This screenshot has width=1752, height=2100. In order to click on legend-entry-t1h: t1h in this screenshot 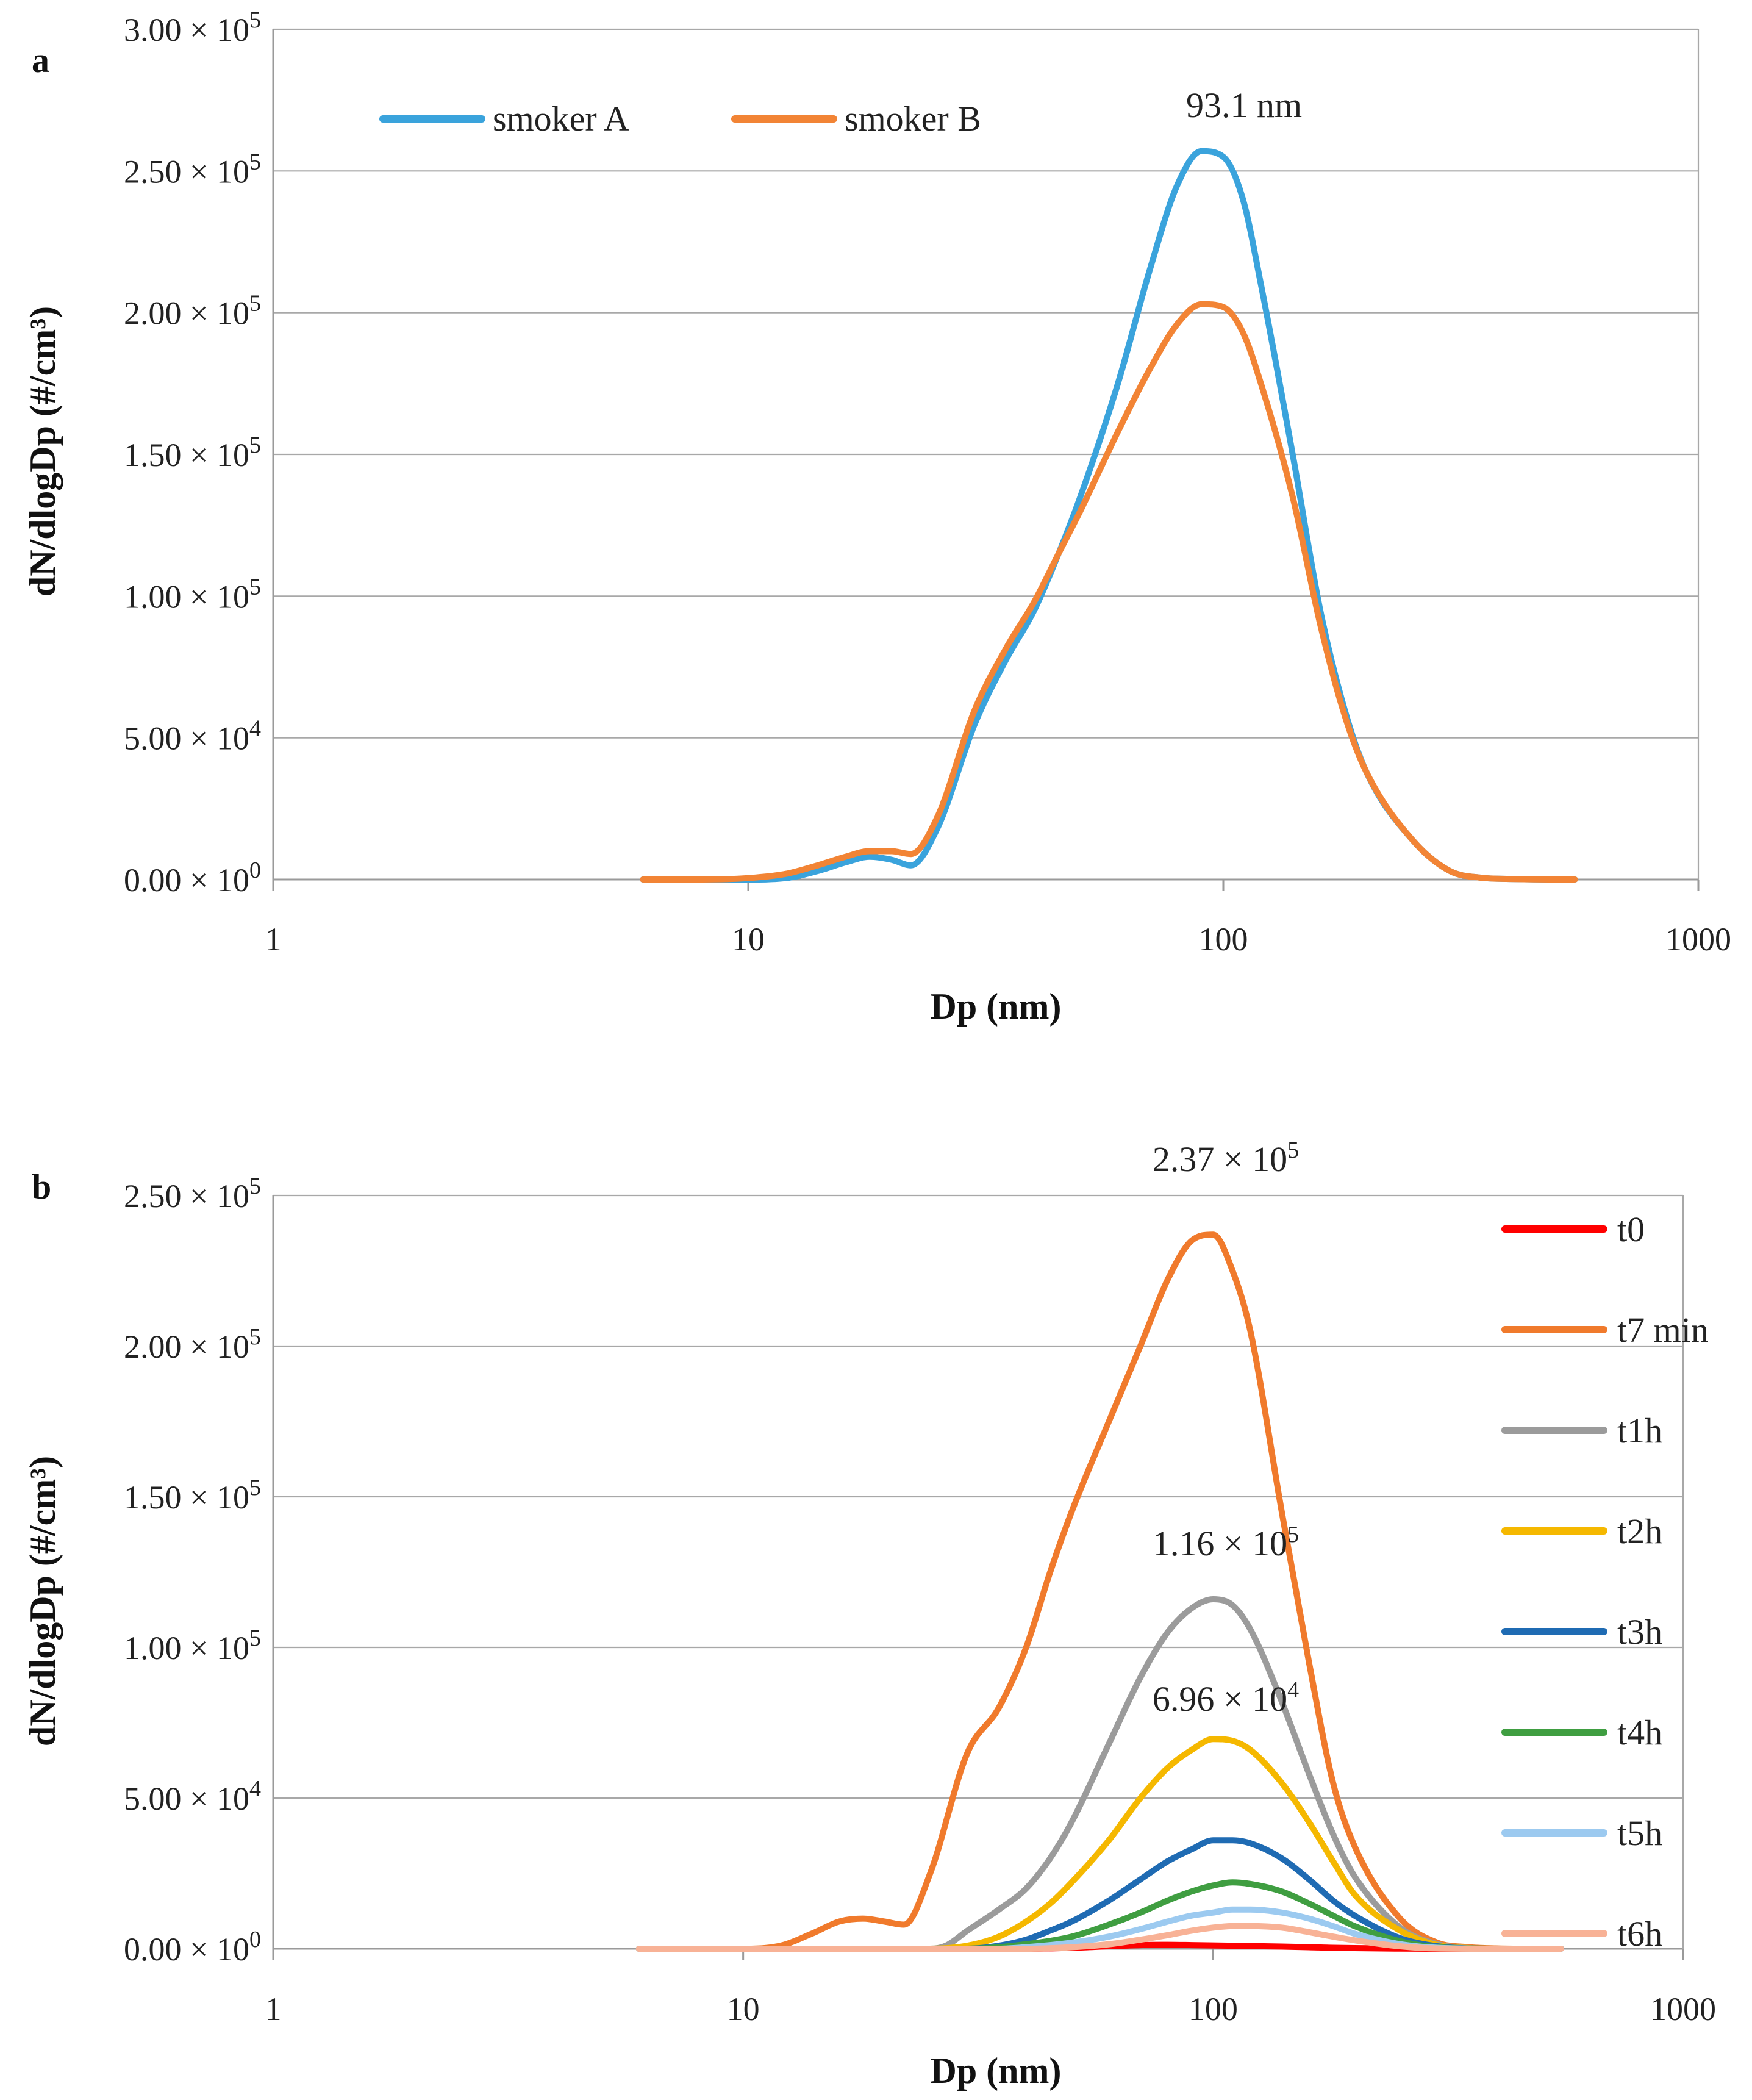, I will do `click(1581, 1430)`.